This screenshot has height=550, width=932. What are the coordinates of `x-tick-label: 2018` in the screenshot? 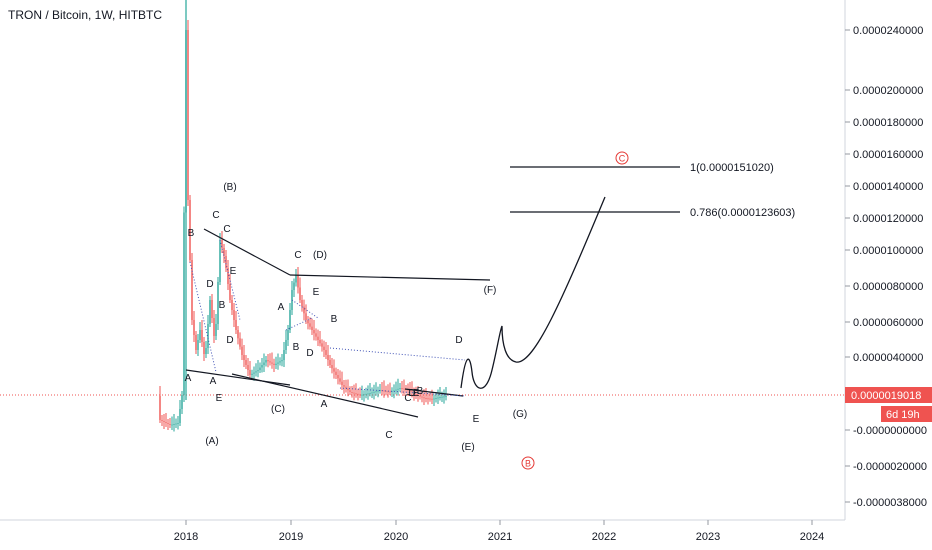 It's located at (186, 537).